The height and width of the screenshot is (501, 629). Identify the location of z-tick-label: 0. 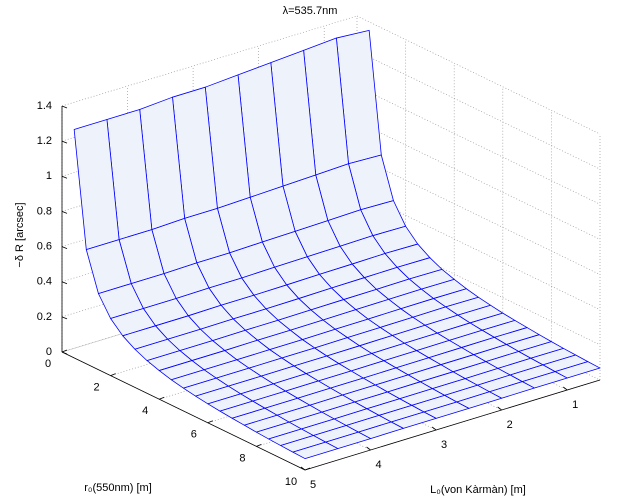
(49, 352).